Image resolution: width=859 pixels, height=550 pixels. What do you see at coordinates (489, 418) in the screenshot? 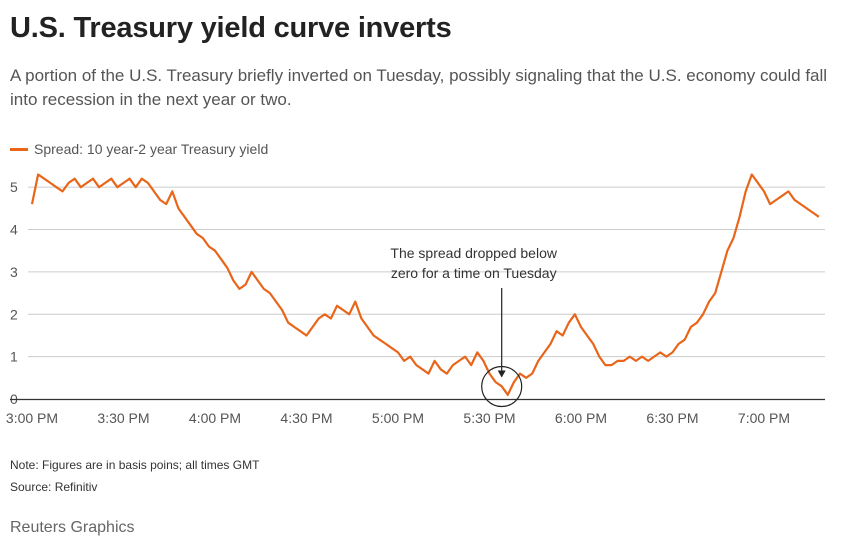
I see `x-tick-label: 5:30 PM` at bounding box center [489, 418].